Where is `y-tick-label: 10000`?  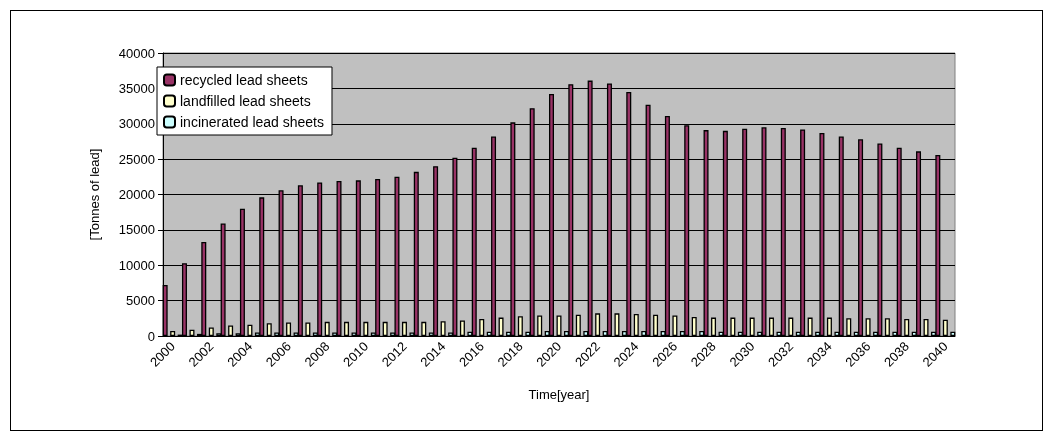
y-tick-label: 10000 is located at coordinates (136, 265).